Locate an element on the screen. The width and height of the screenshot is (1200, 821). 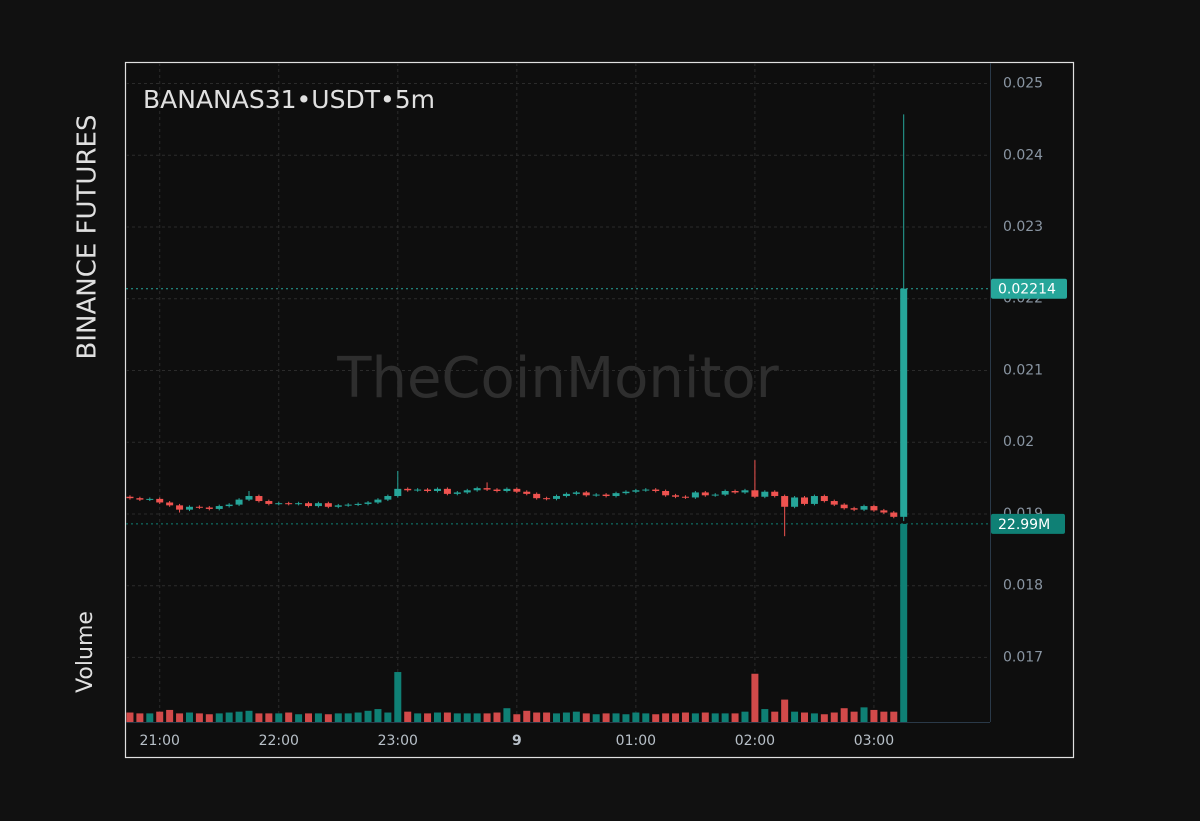
x-tick-label: 9 is located at coordinates (517, 741).